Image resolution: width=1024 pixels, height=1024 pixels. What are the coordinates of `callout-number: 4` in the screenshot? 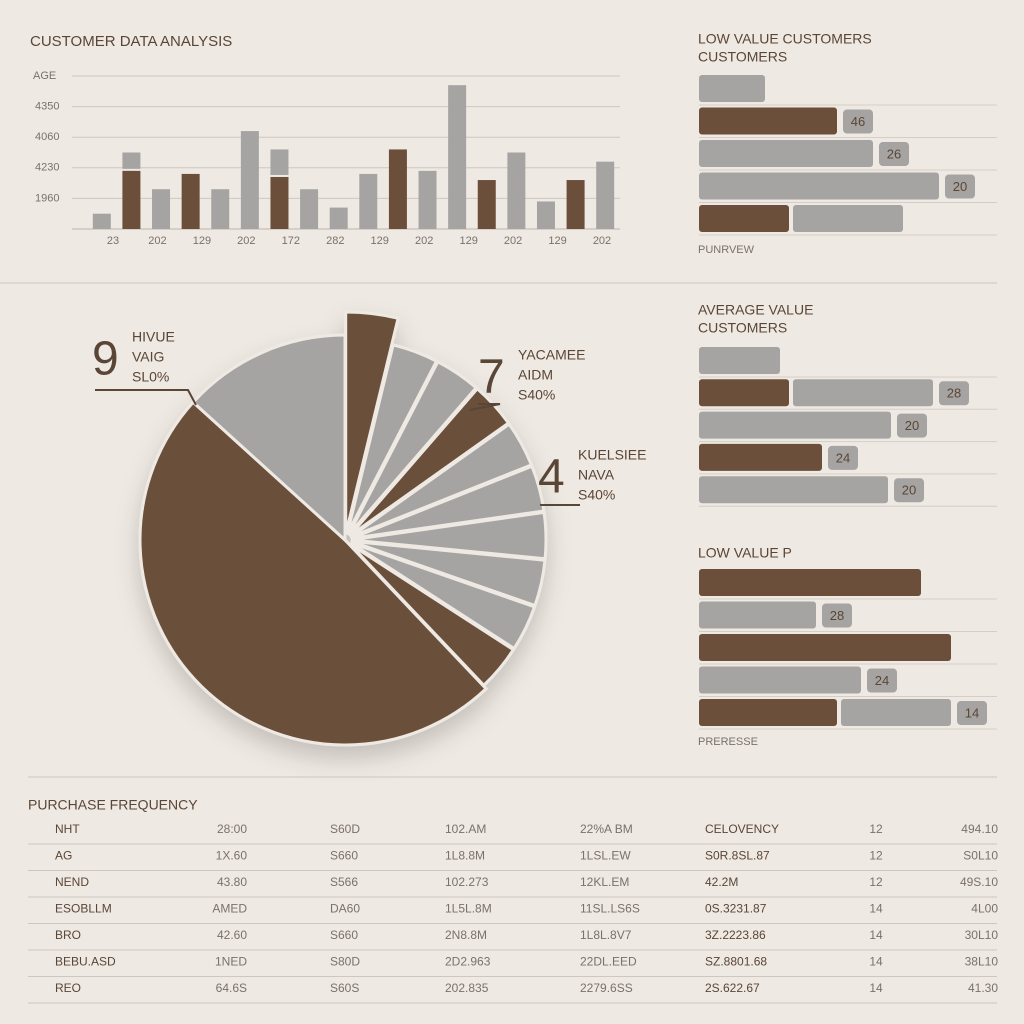 It's located at (551, 477).